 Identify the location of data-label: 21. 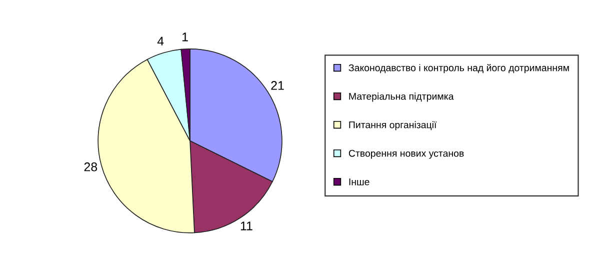
(277, 85).